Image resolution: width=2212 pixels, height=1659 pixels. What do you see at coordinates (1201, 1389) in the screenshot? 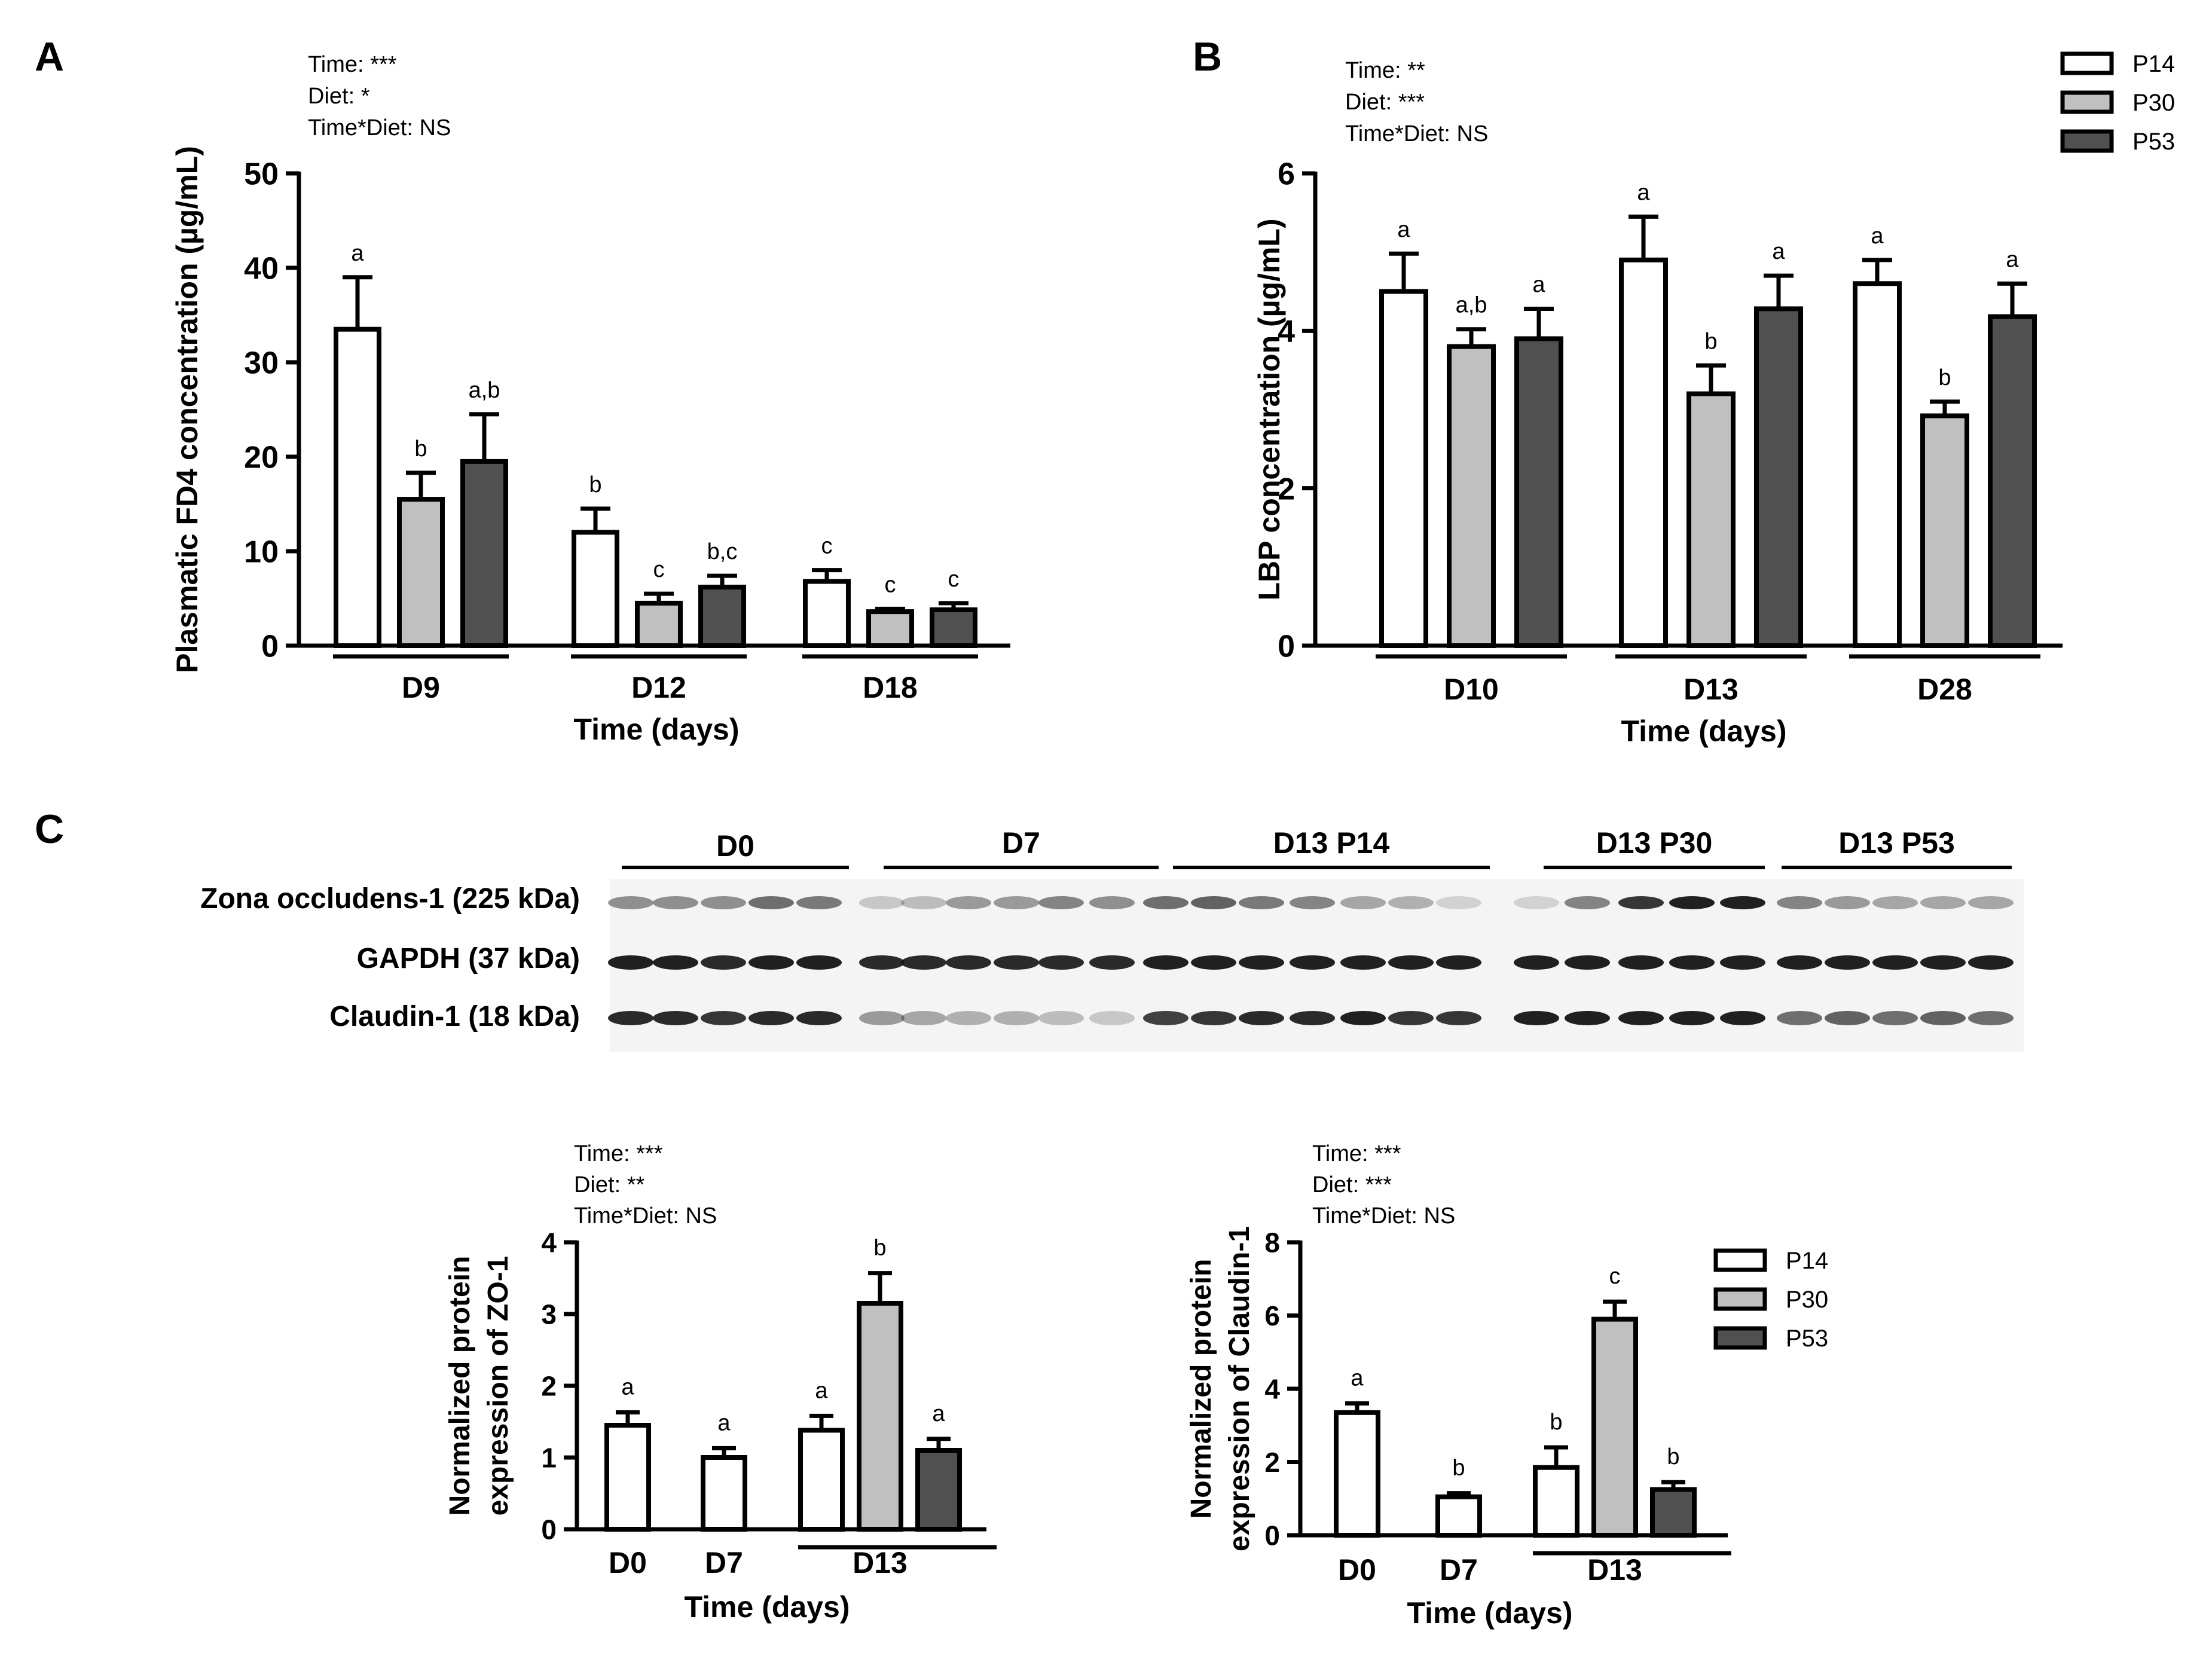
I see `y-axis-label: Normalized protein` at bounding box center [1201, 1389].